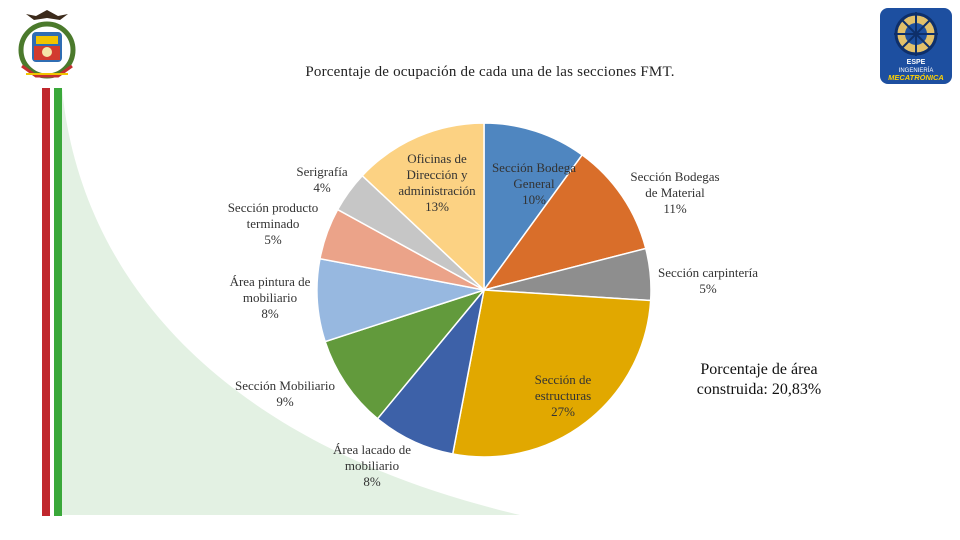  Describe the element at coordinates (708, 280) in the screenshot. I see `slice-label-3: Sección carpintería 5%` at that location.